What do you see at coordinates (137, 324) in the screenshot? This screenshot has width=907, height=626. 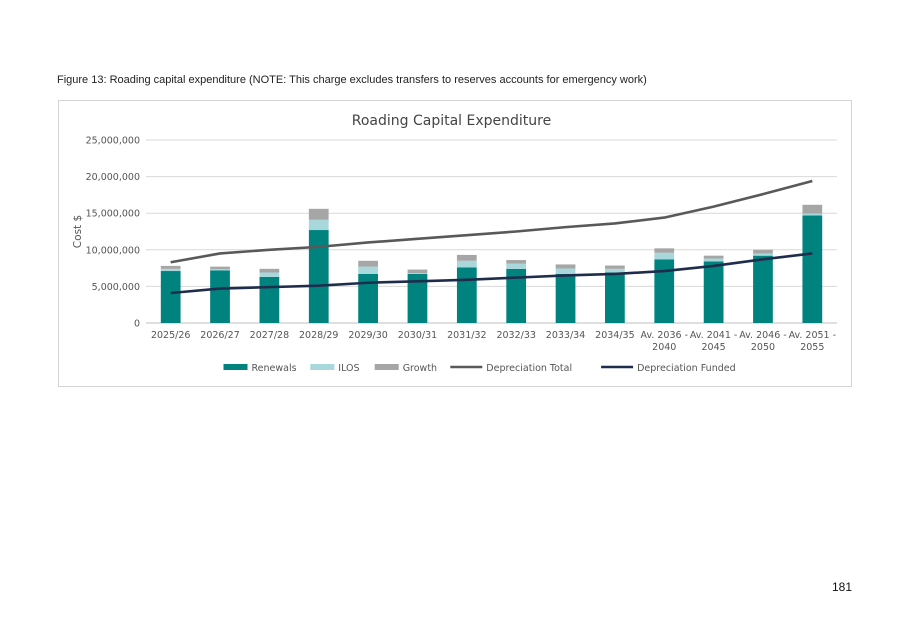 I see `y-tick-label: 0` at bounding box center [137, 324].